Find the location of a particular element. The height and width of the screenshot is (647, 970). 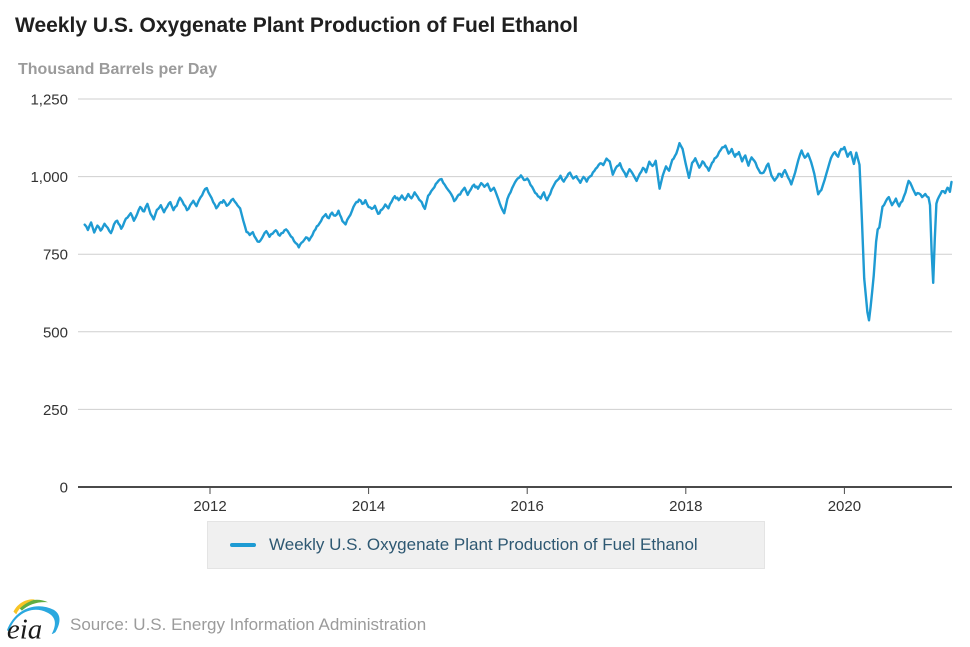

eia-logo-blue-arc is located at coordinates (33, 620).